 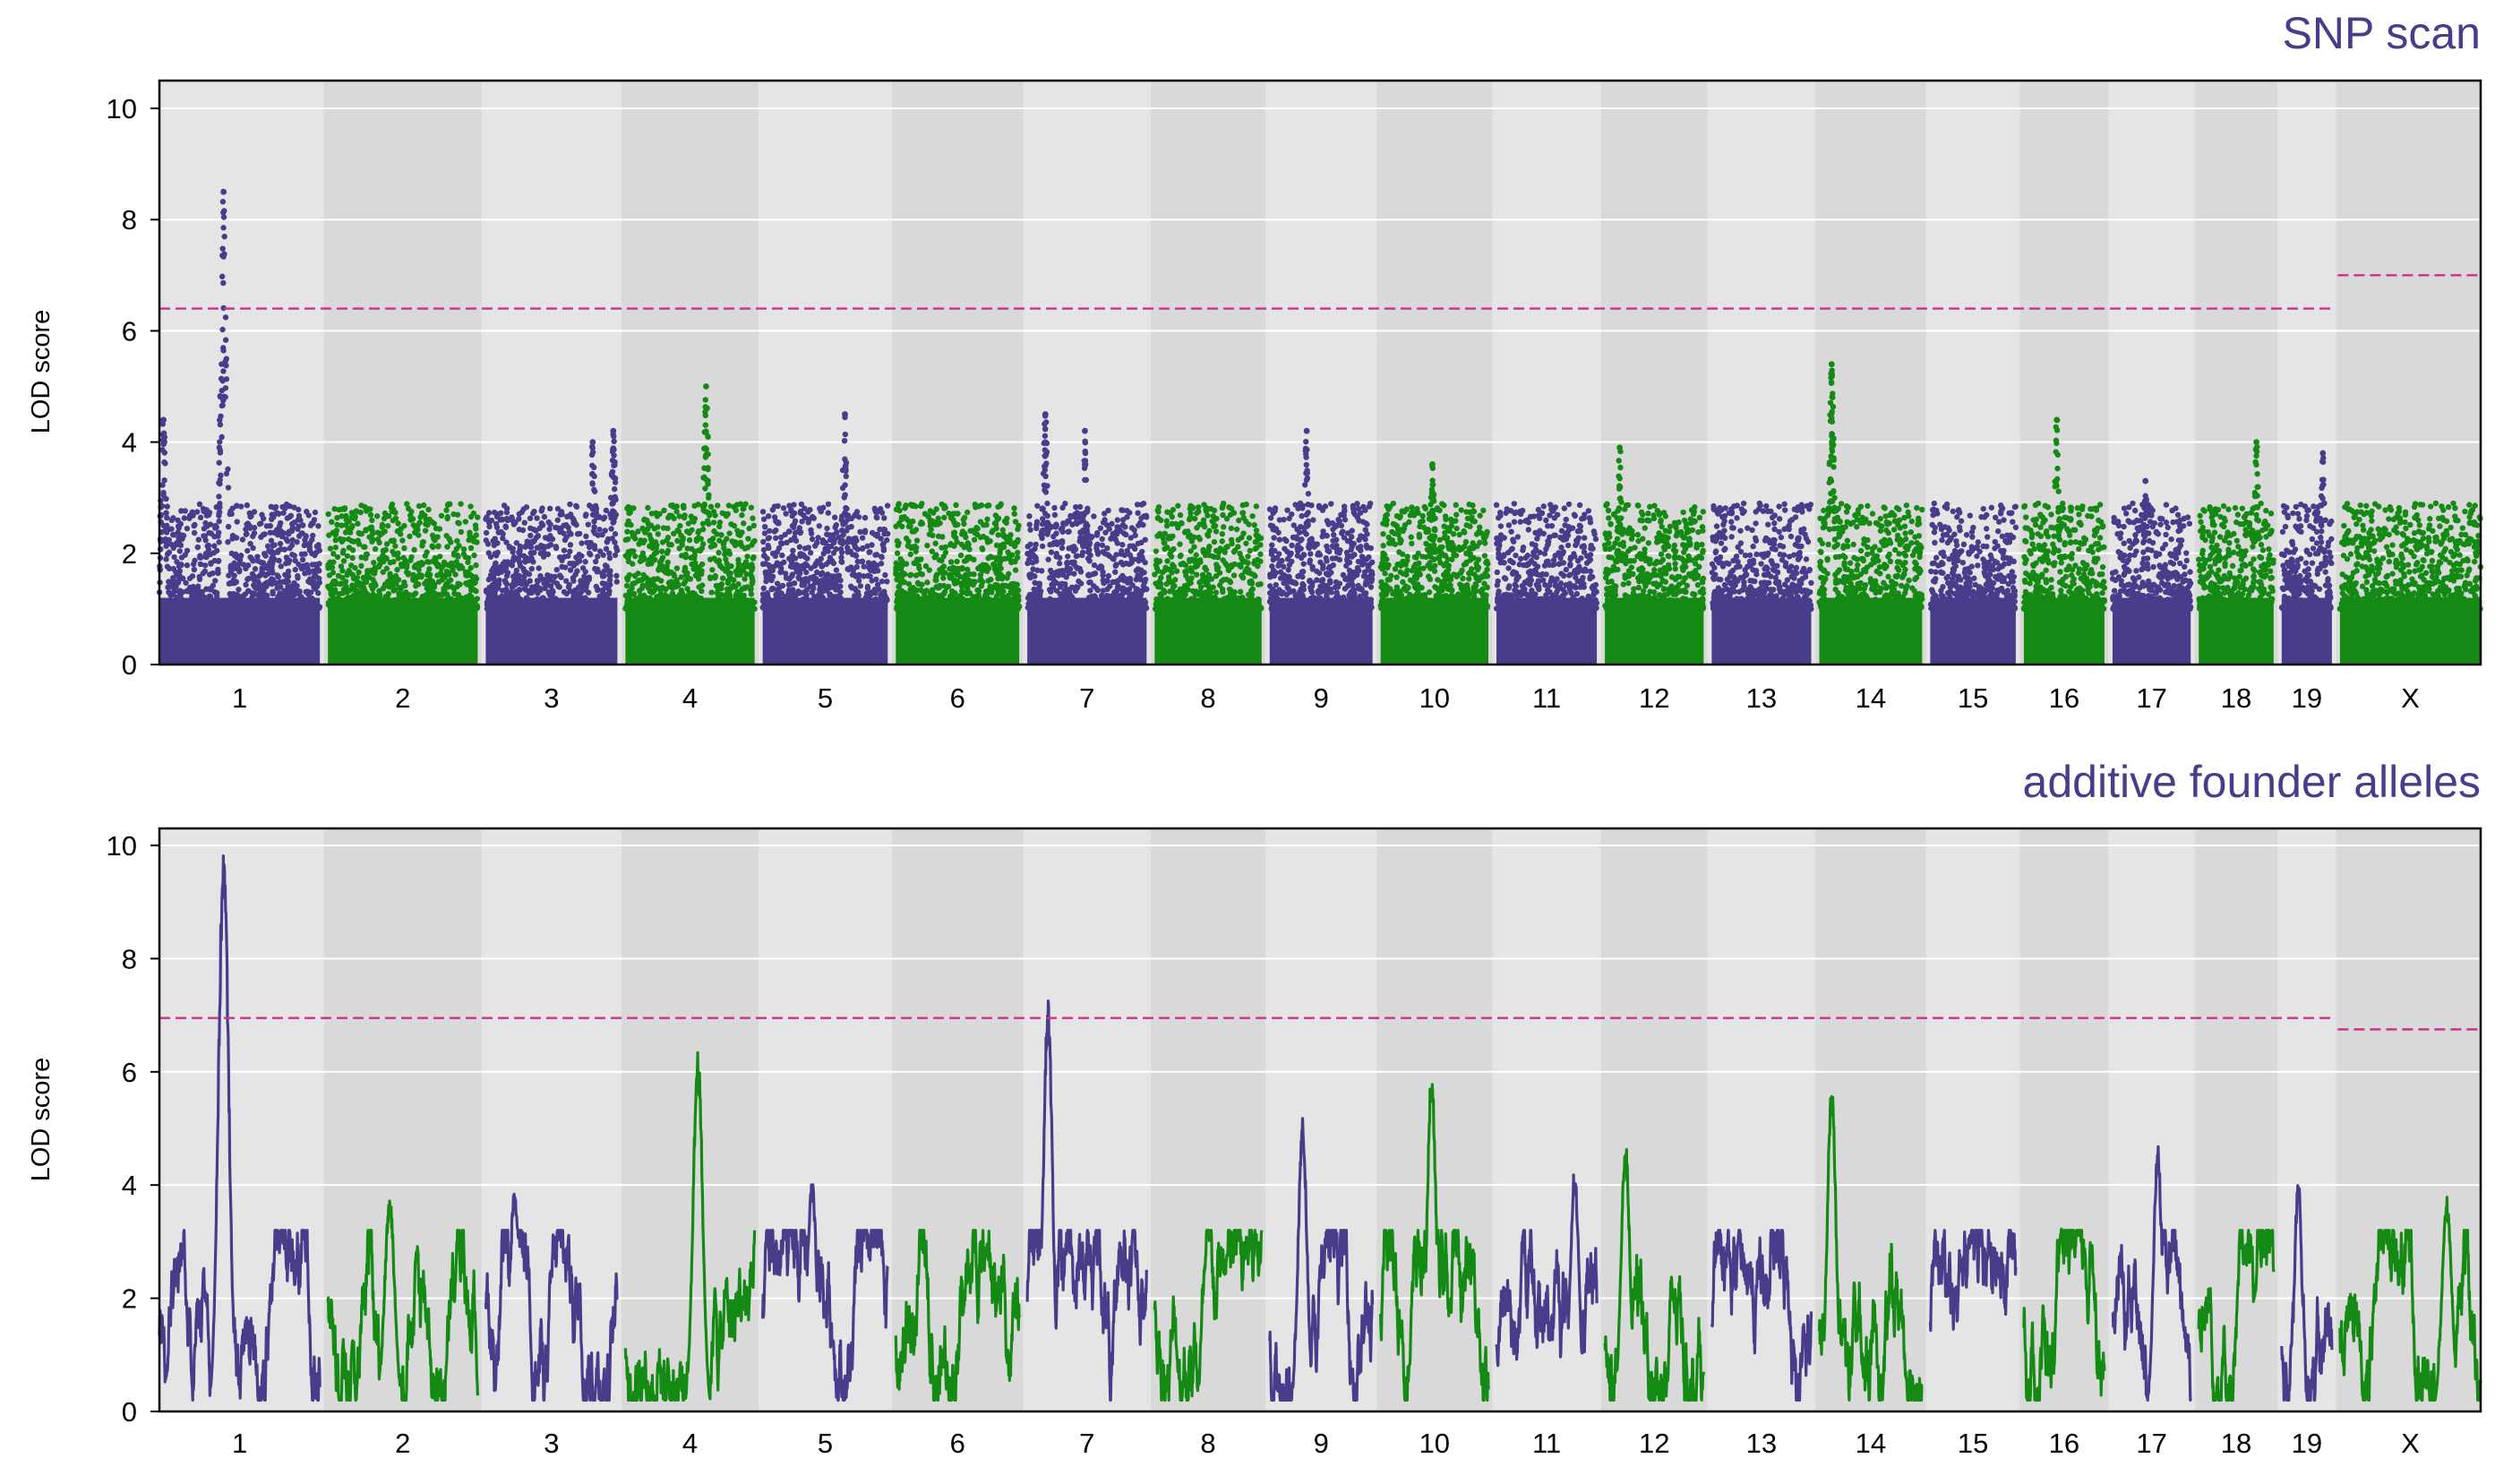 I want to click on snp-top-point, so click(x=613, y=430).